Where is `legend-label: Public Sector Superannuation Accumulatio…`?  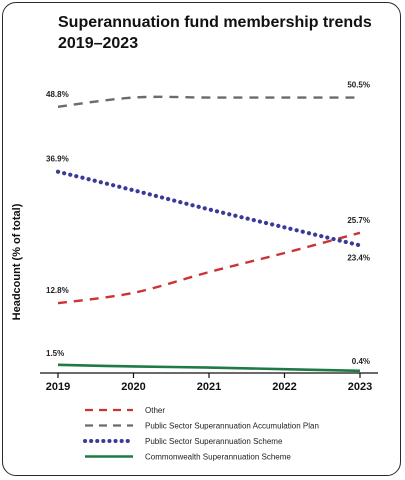 legend-label: Public Sector Superannuation Accumulatio… is located at coordinates (232, 426).